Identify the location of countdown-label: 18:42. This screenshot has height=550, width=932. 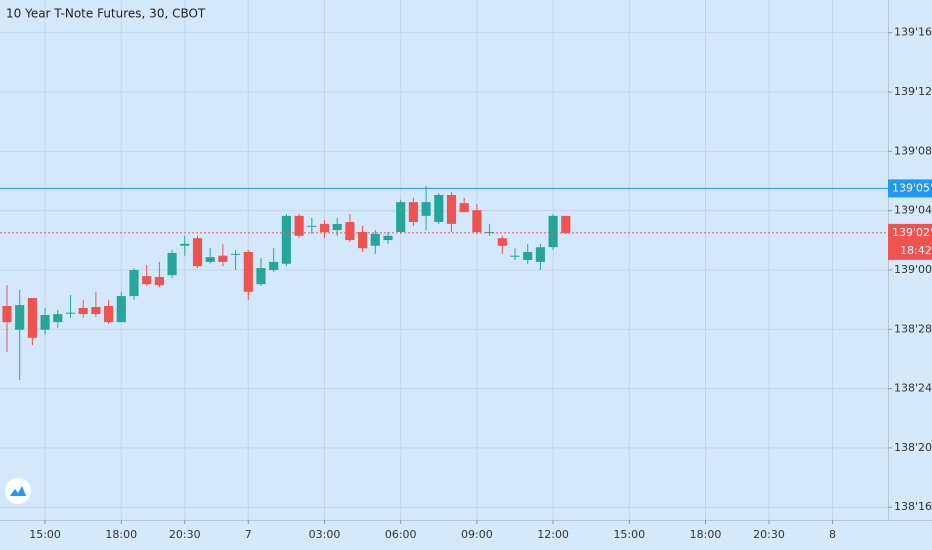
(916, 250).